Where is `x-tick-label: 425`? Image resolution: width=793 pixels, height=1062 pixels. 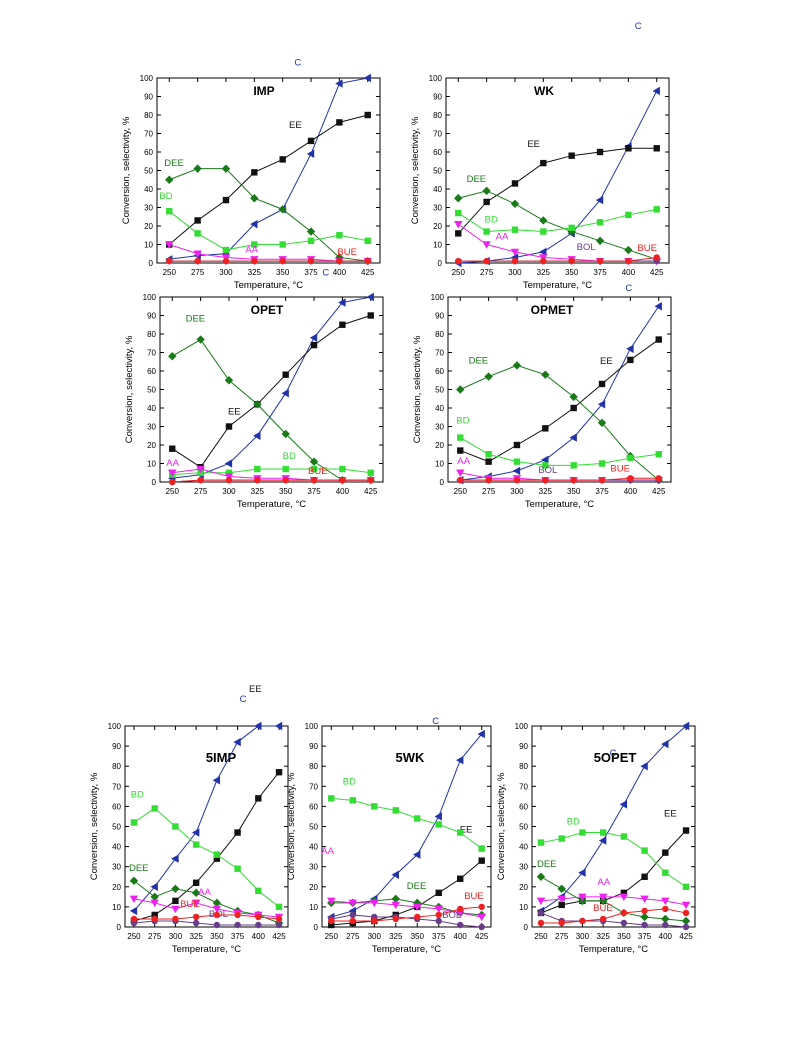 x-tick-label: 425 is located at coordinates (371, 491).